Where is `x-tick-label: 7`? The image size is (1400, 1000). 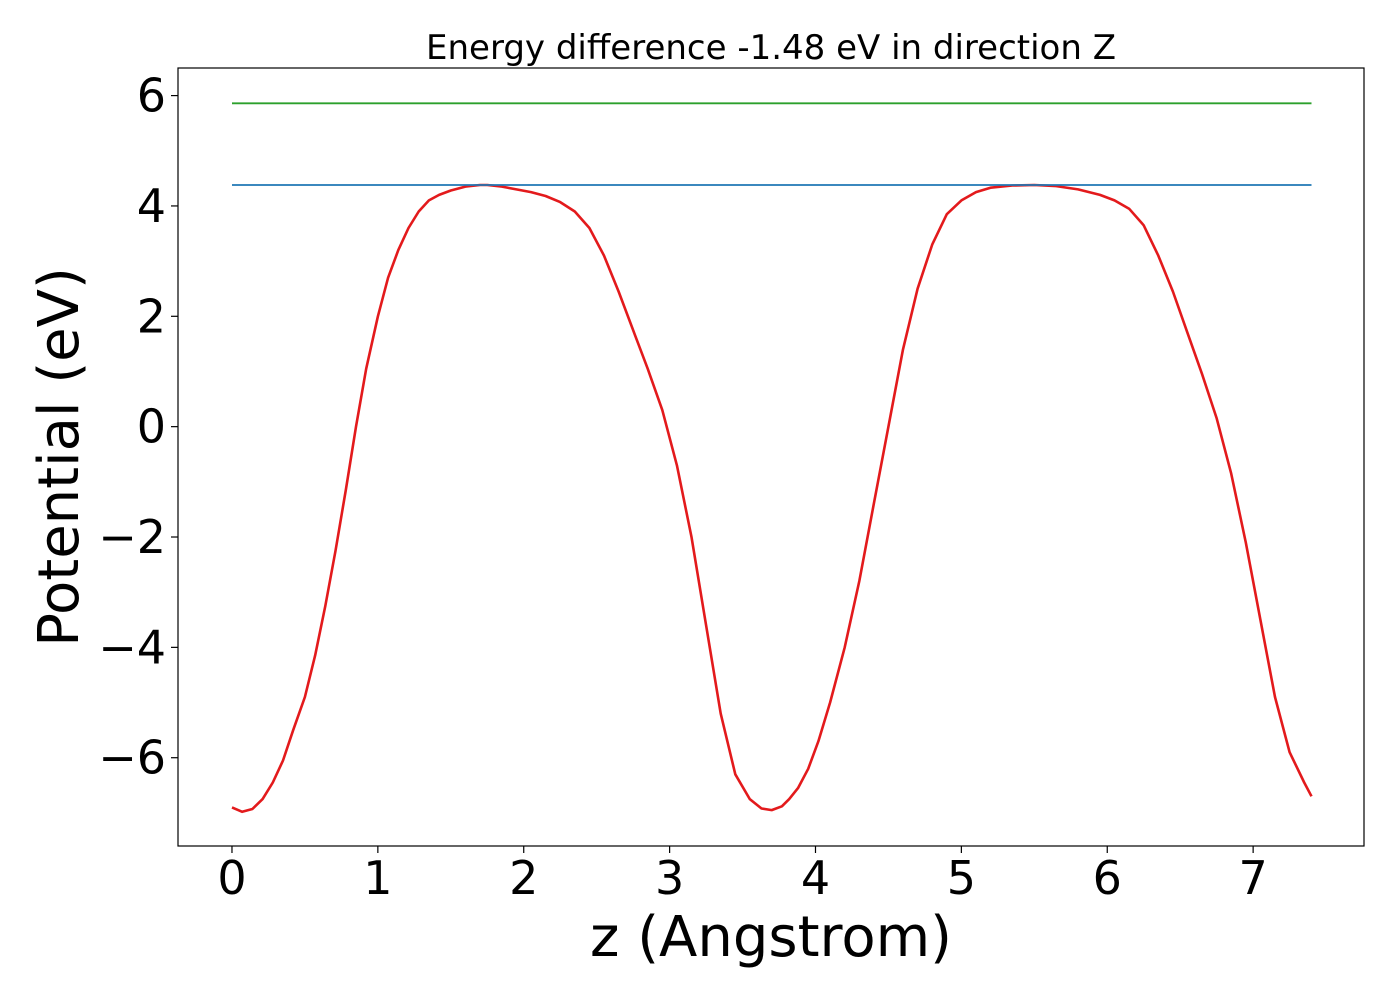 x-tick-label: 7 is located at coordinates (1252, 878).